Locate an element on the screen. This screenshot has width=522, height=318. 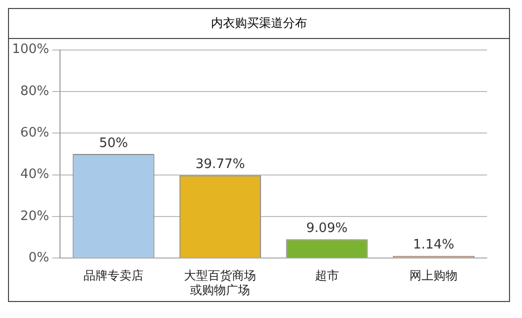
x-tick-label: 超市 is located at coordinates (326, 275).